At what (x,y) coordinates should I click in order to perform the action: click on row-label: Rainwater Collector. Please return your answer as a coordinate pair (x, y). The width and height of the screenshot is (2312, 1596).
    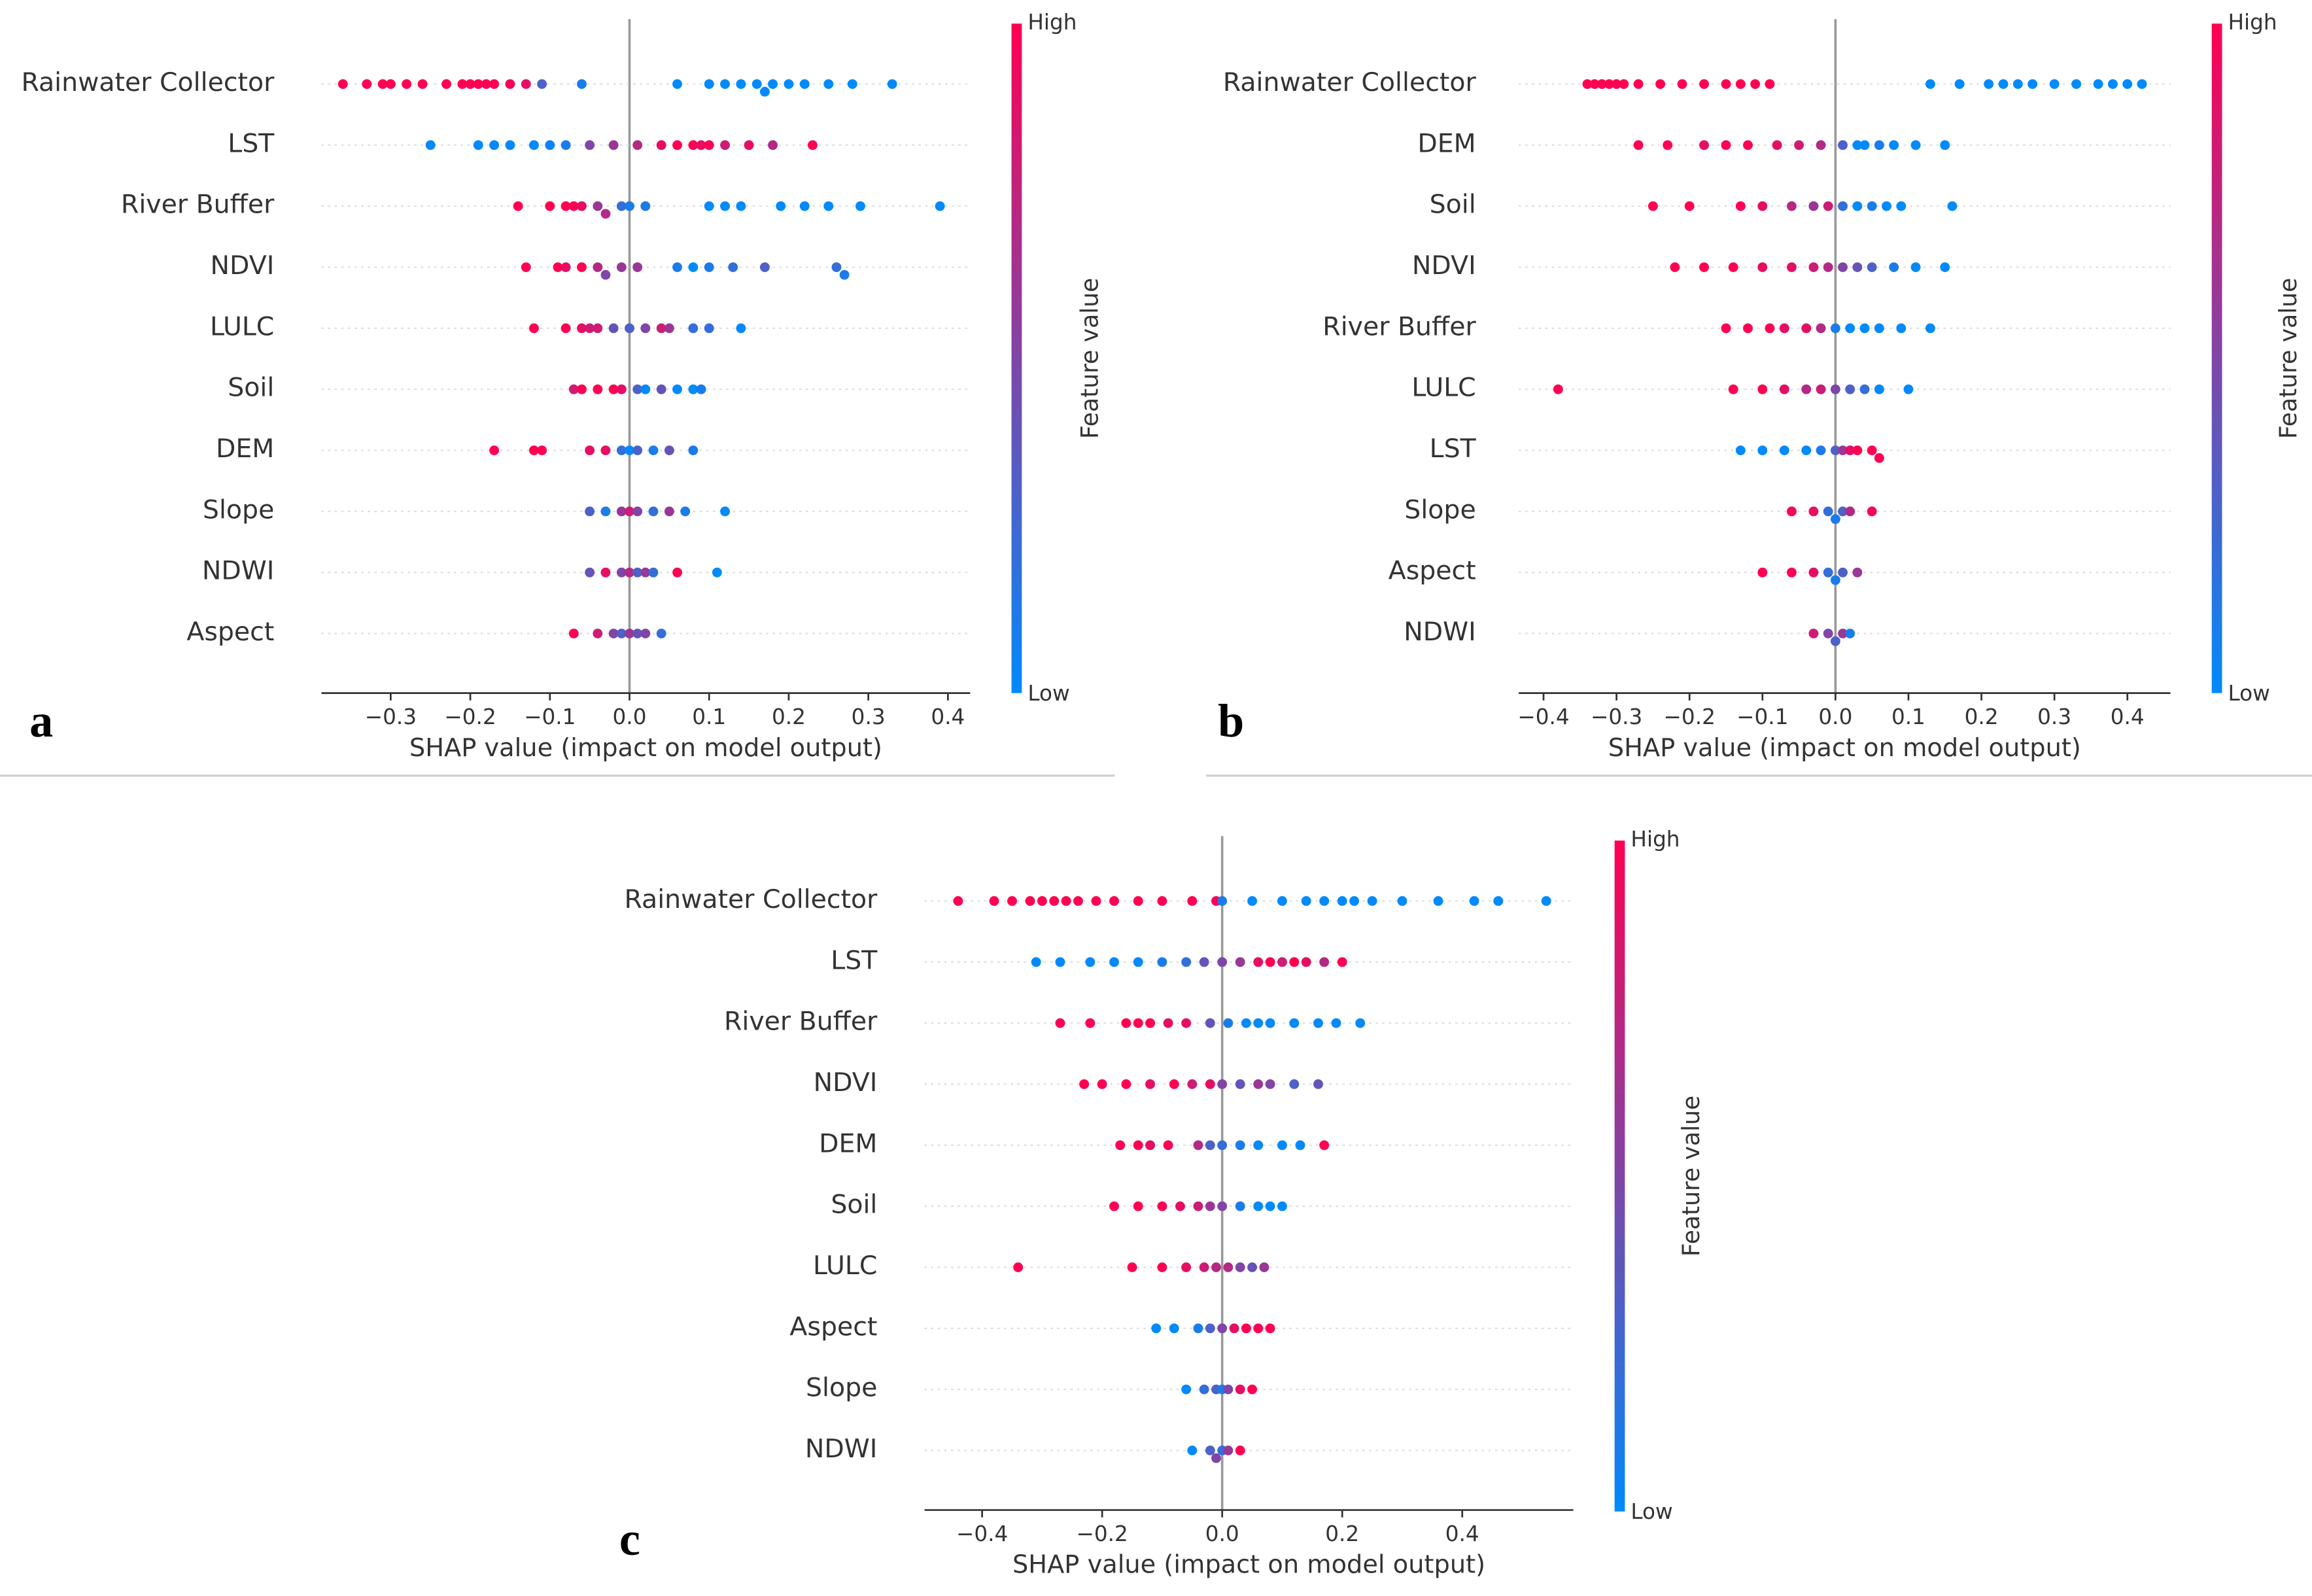
    Looking at the image, I should click on (1350, 82).